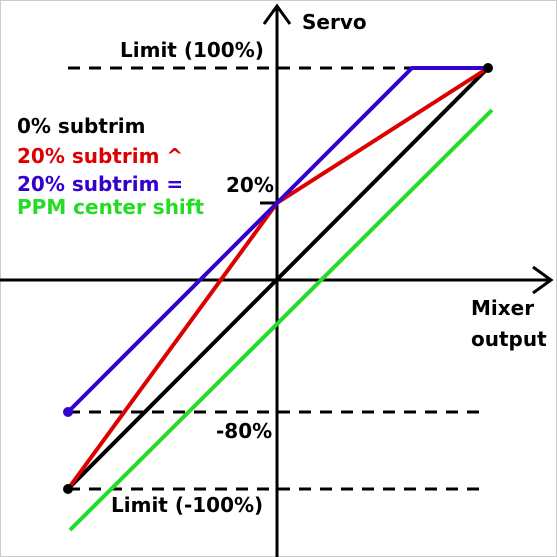  What do you see at coordinates (100, 184) in the screenshot?
I see `legend-item-subtrim-shifted: 20% subtrim =` at bounding box center [100, 184].